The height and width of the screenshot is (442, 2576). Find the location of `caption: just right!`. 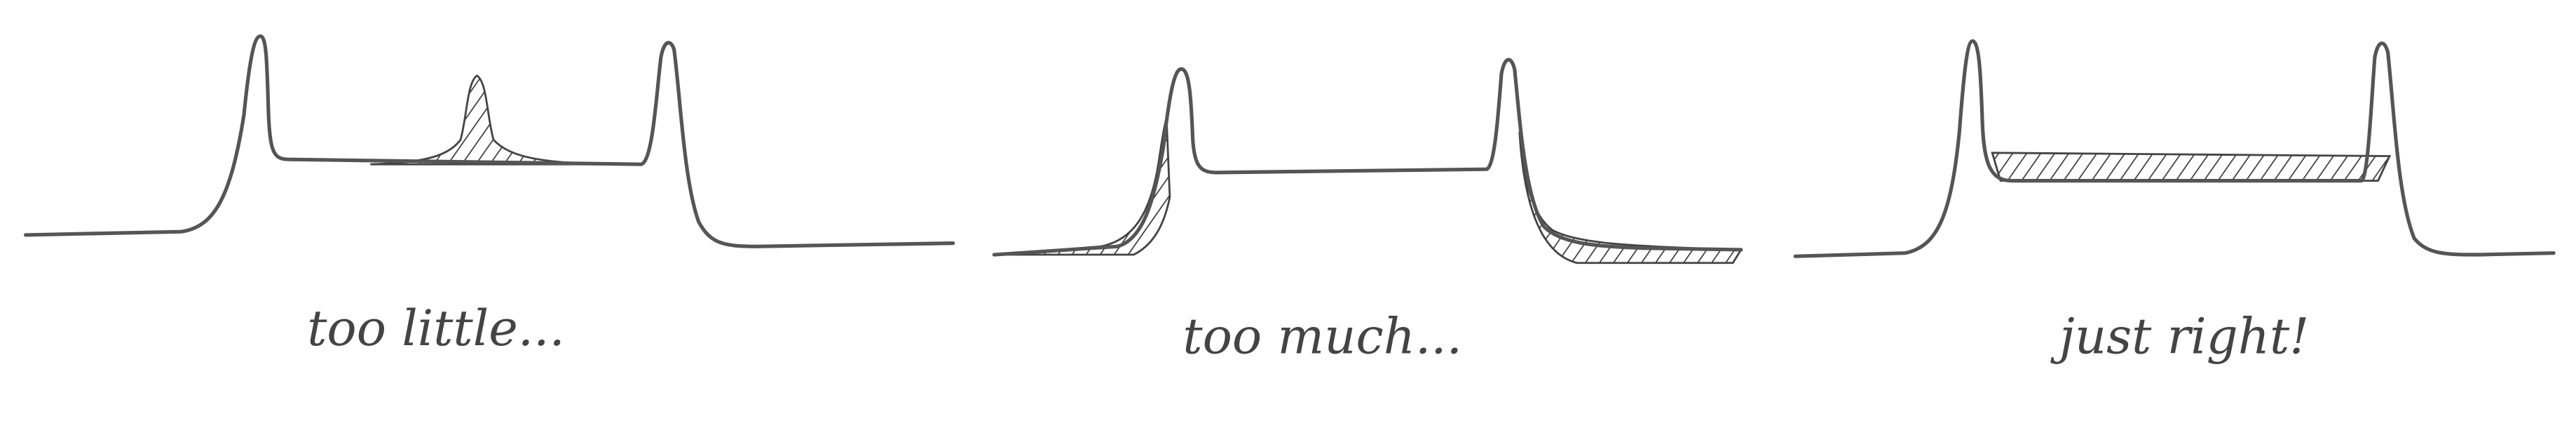

caption: just right! is located at coordinates (2179, 337).